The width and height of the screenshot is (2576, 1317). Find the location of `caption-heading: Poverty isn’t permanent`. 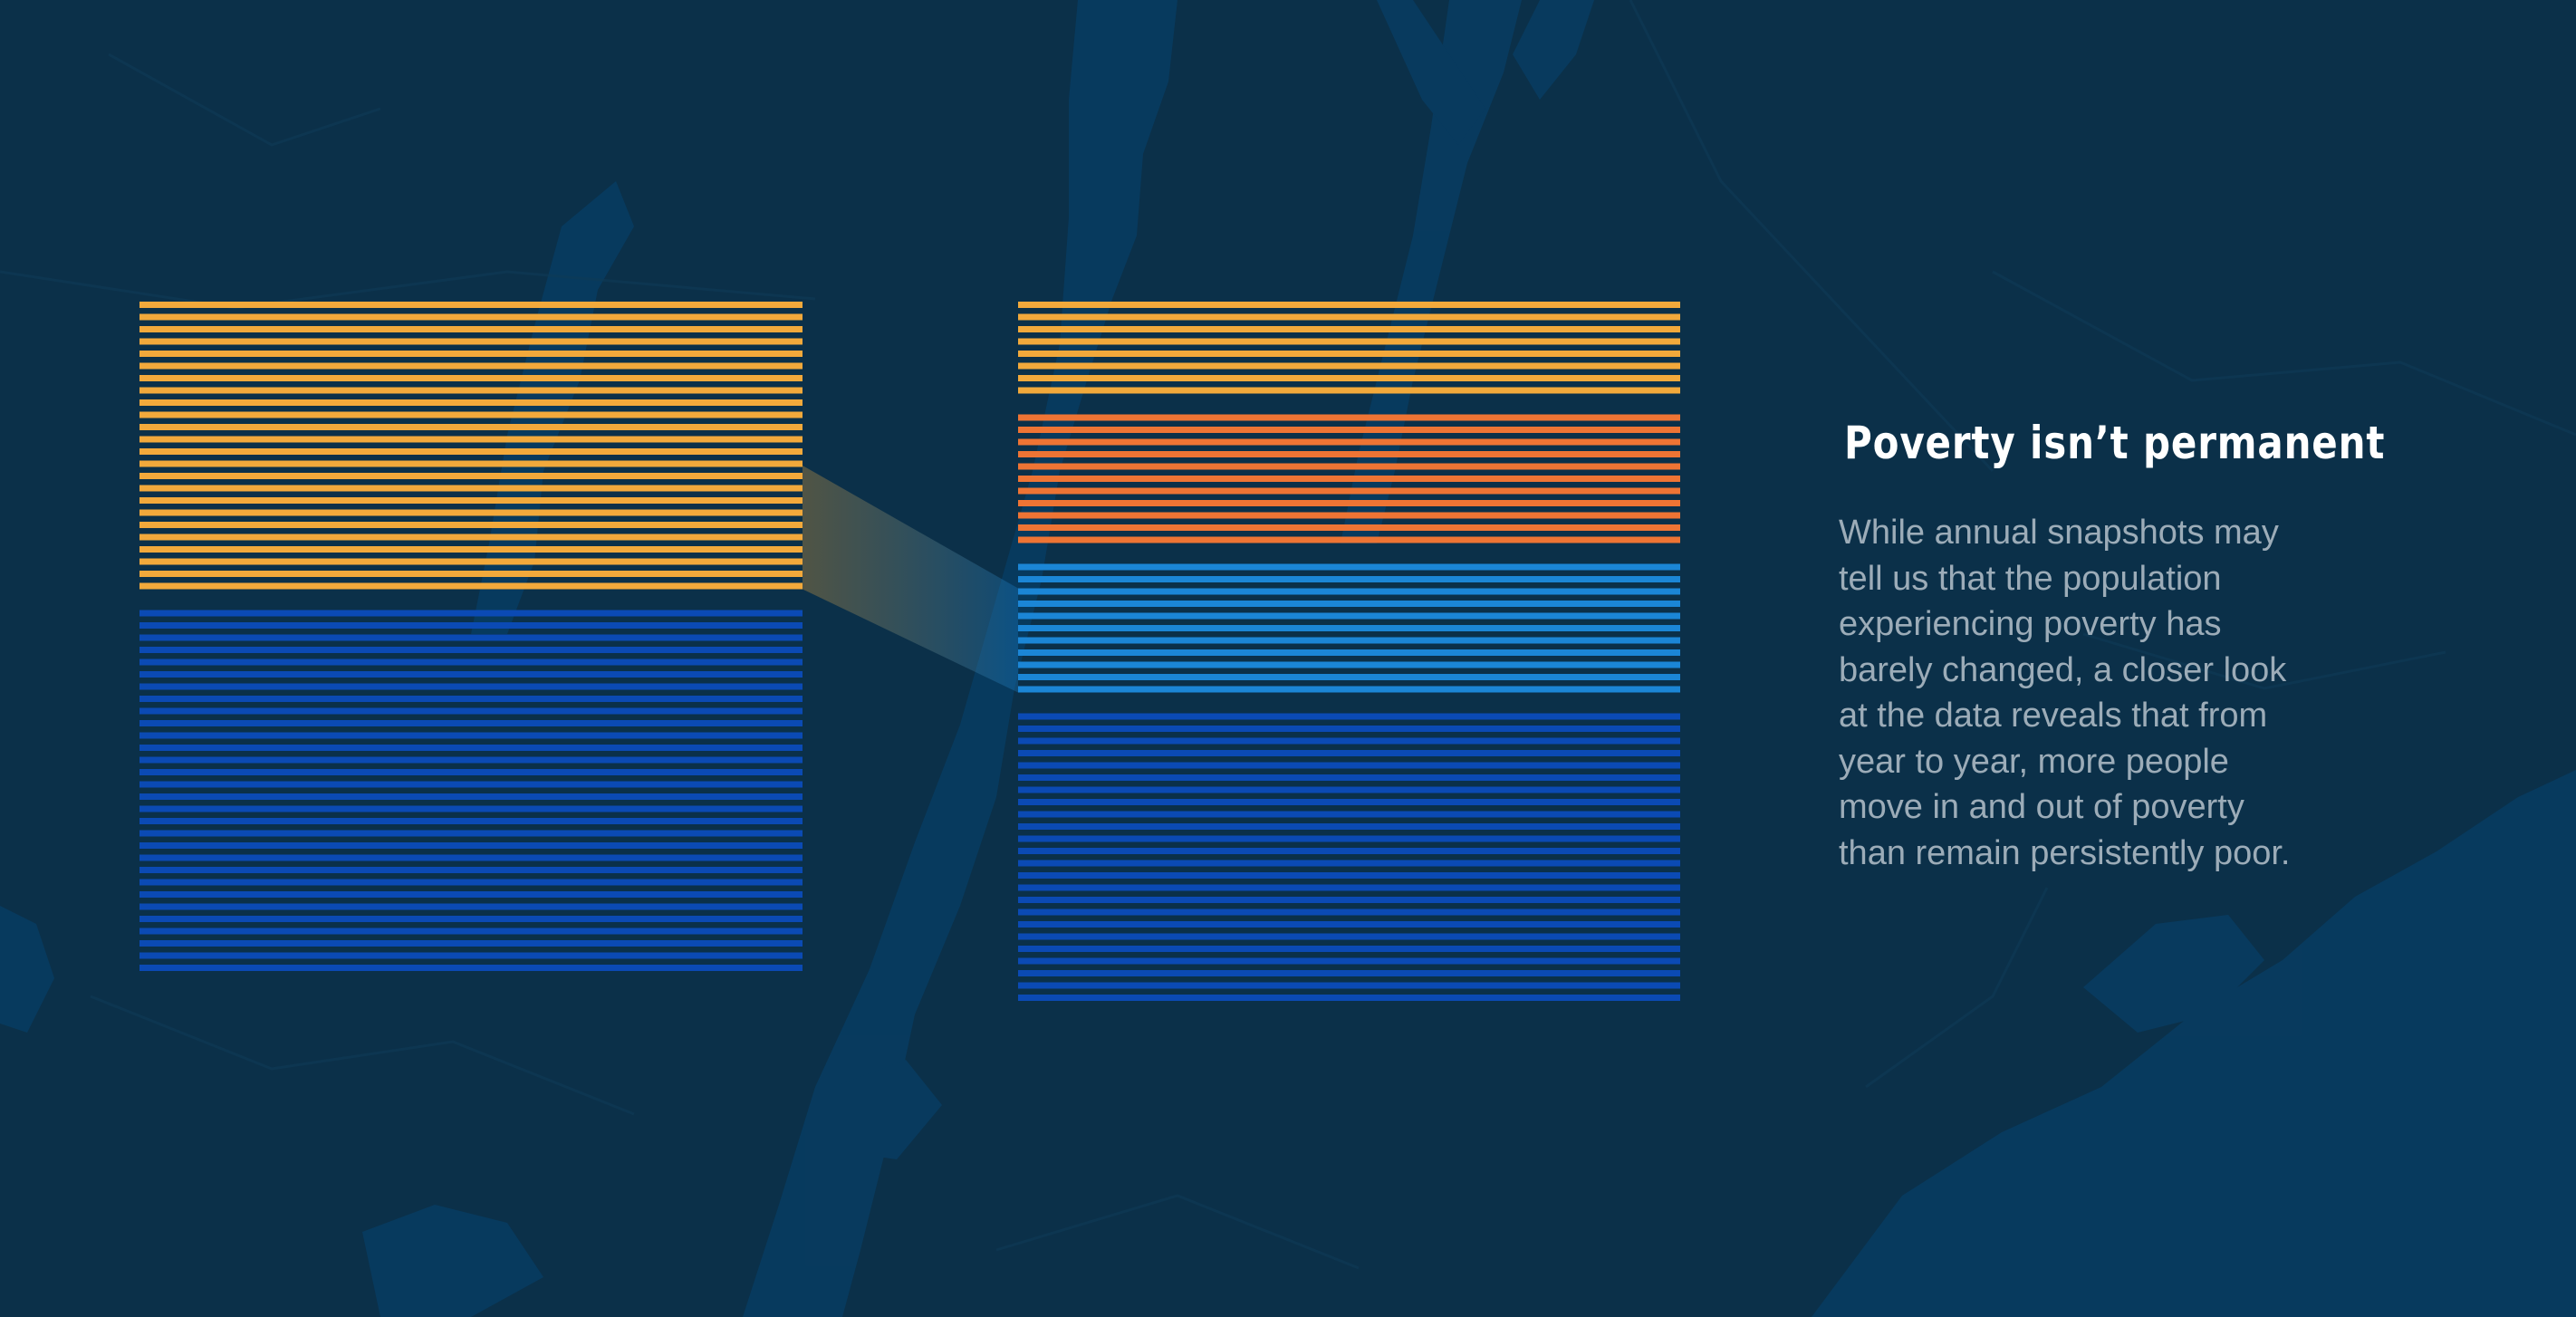

caption-heading: Poverty isn’t permanent is located at coordinates (2115, 443).